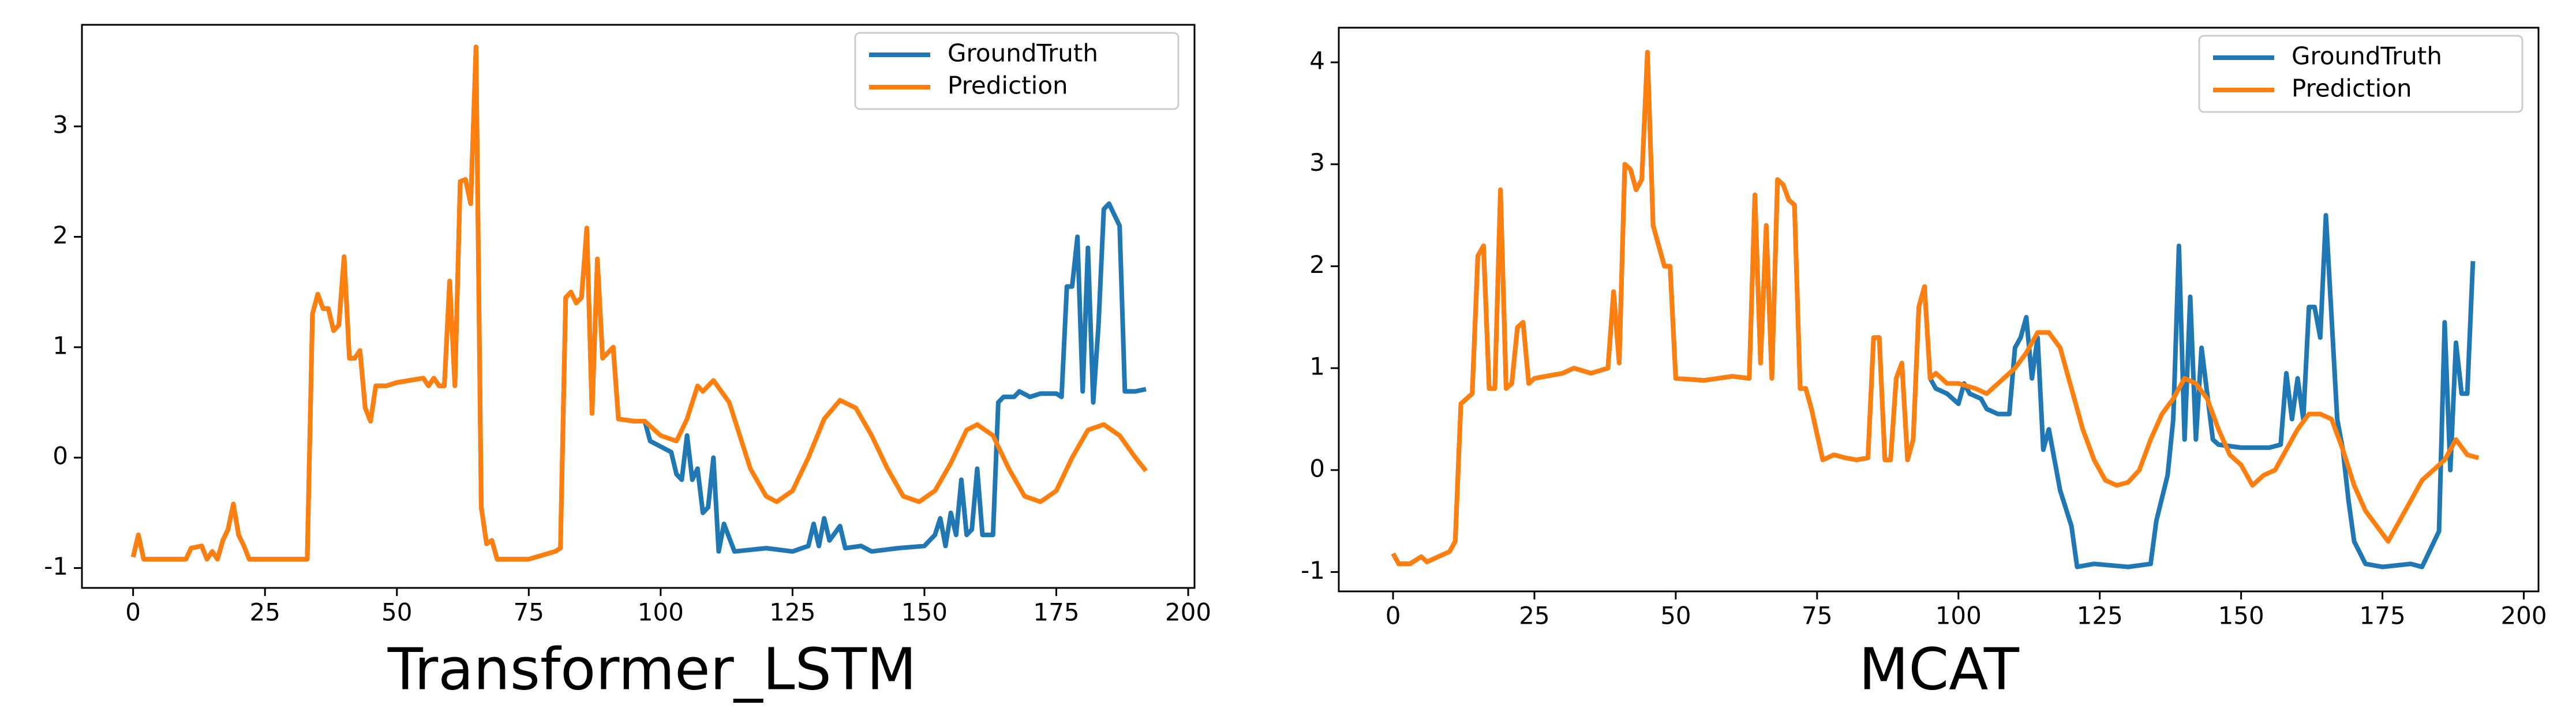 The image size is (2576, 716). Describe the element at coordinates (1317, 61) in the screenshot. I see `y-tick-label: 4` at that location.